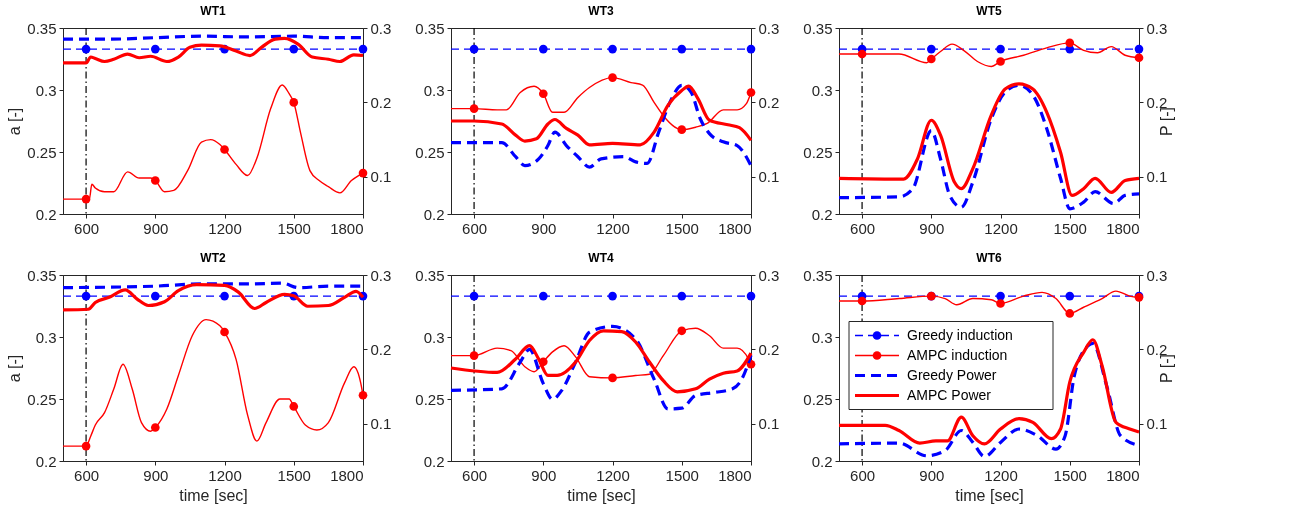 This screenshot has height=531, width=1296. I want to click on chart-title: WT1, so click(213, 11).